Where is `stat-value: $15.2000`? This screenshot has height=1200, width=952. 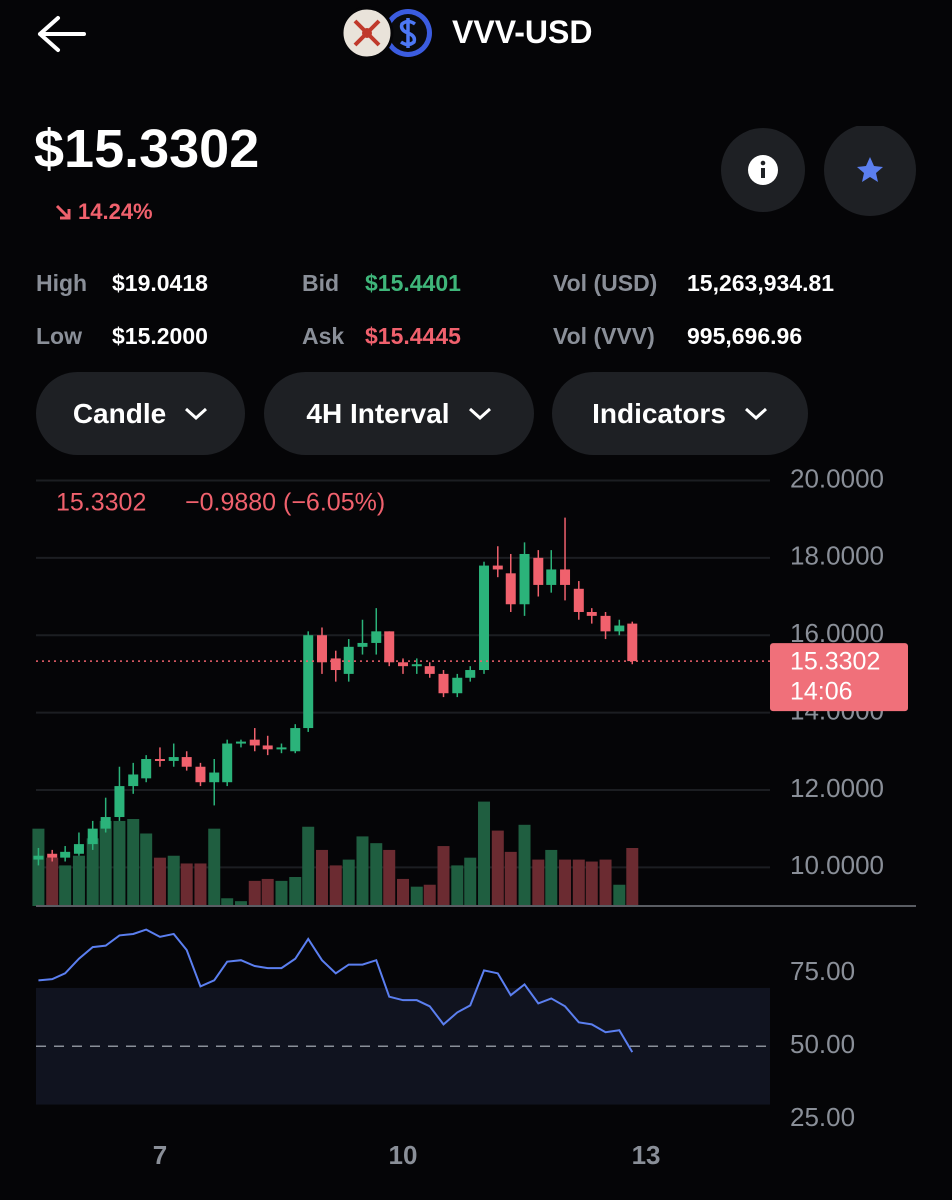
stat-value: $15.2000 is located at coordinates (160, 336).